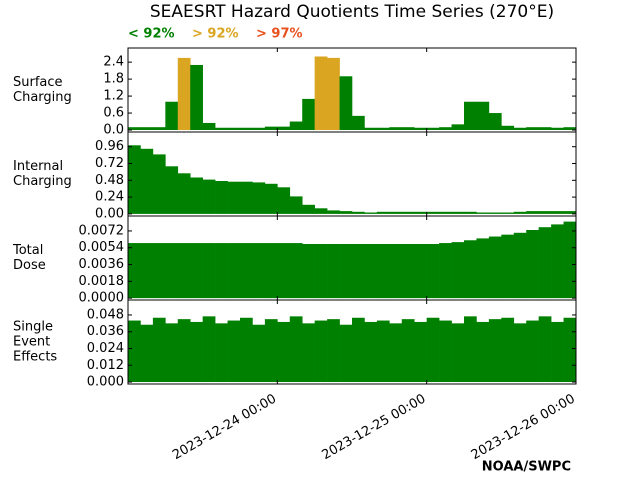  I want to click on y-tick-label: 0.024, so click(105, 348).